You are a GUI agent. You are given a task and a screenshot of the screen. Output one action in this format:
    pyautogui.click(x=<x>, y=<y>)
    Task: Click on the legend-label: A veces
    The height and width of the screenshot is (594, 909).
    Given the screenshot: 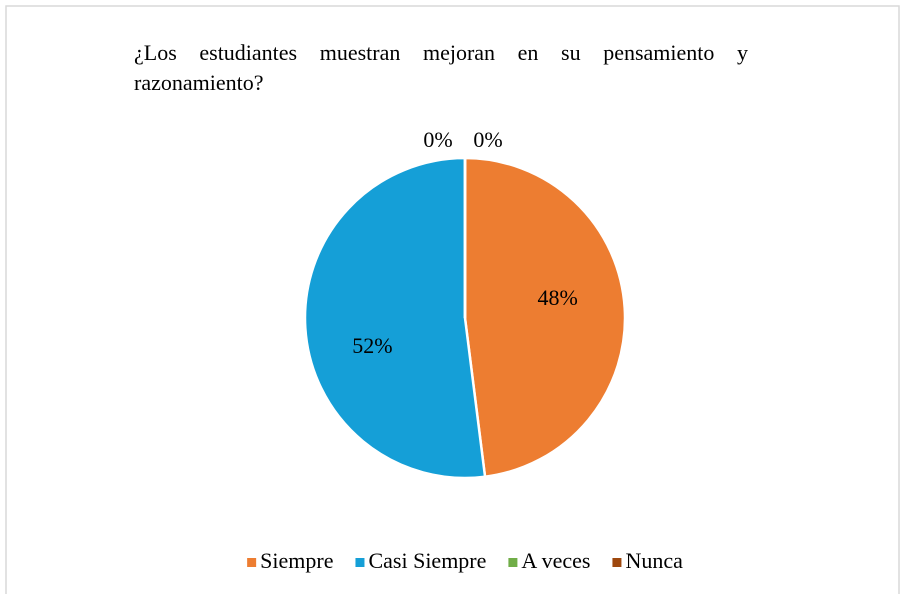 What is the action you would take?
    pyautogui.click(x=555, y=560)
    